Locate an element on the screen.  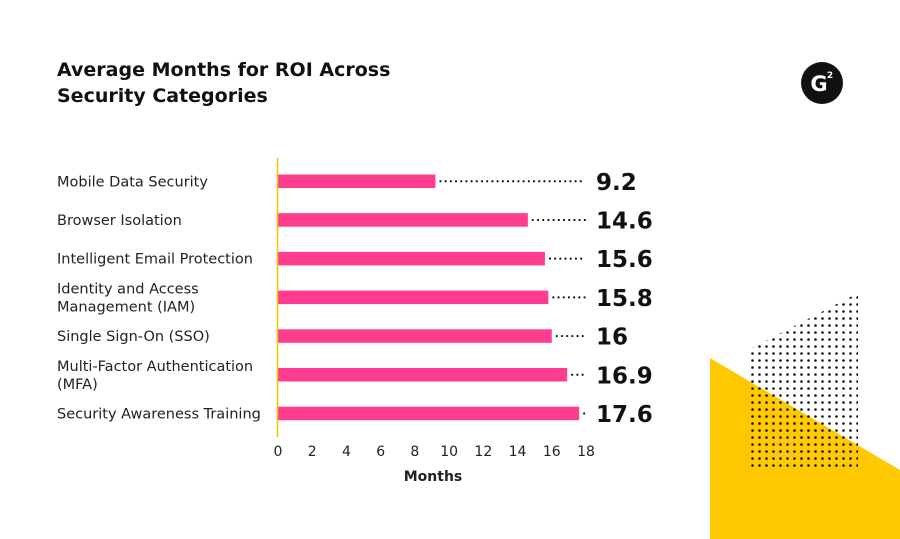
x-tick-label: 2 is located at coordinates (312, 452).